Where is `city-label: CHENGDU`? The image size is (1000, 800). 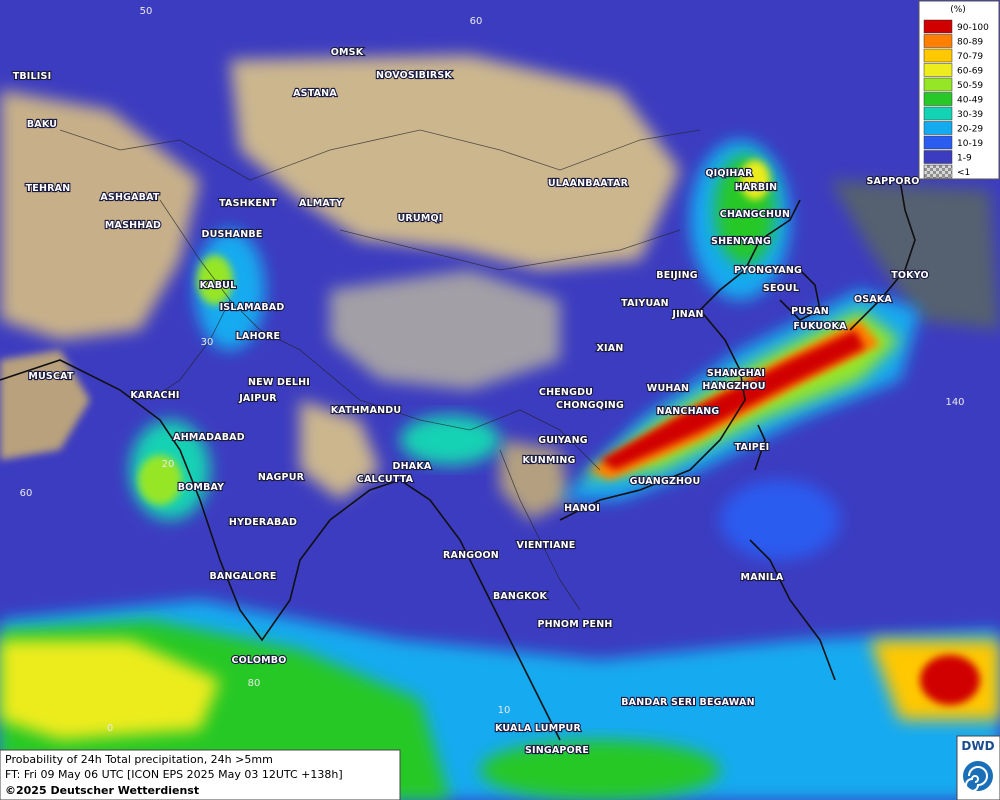
city-label: CHENGDU is located at coordinates (566, 392).